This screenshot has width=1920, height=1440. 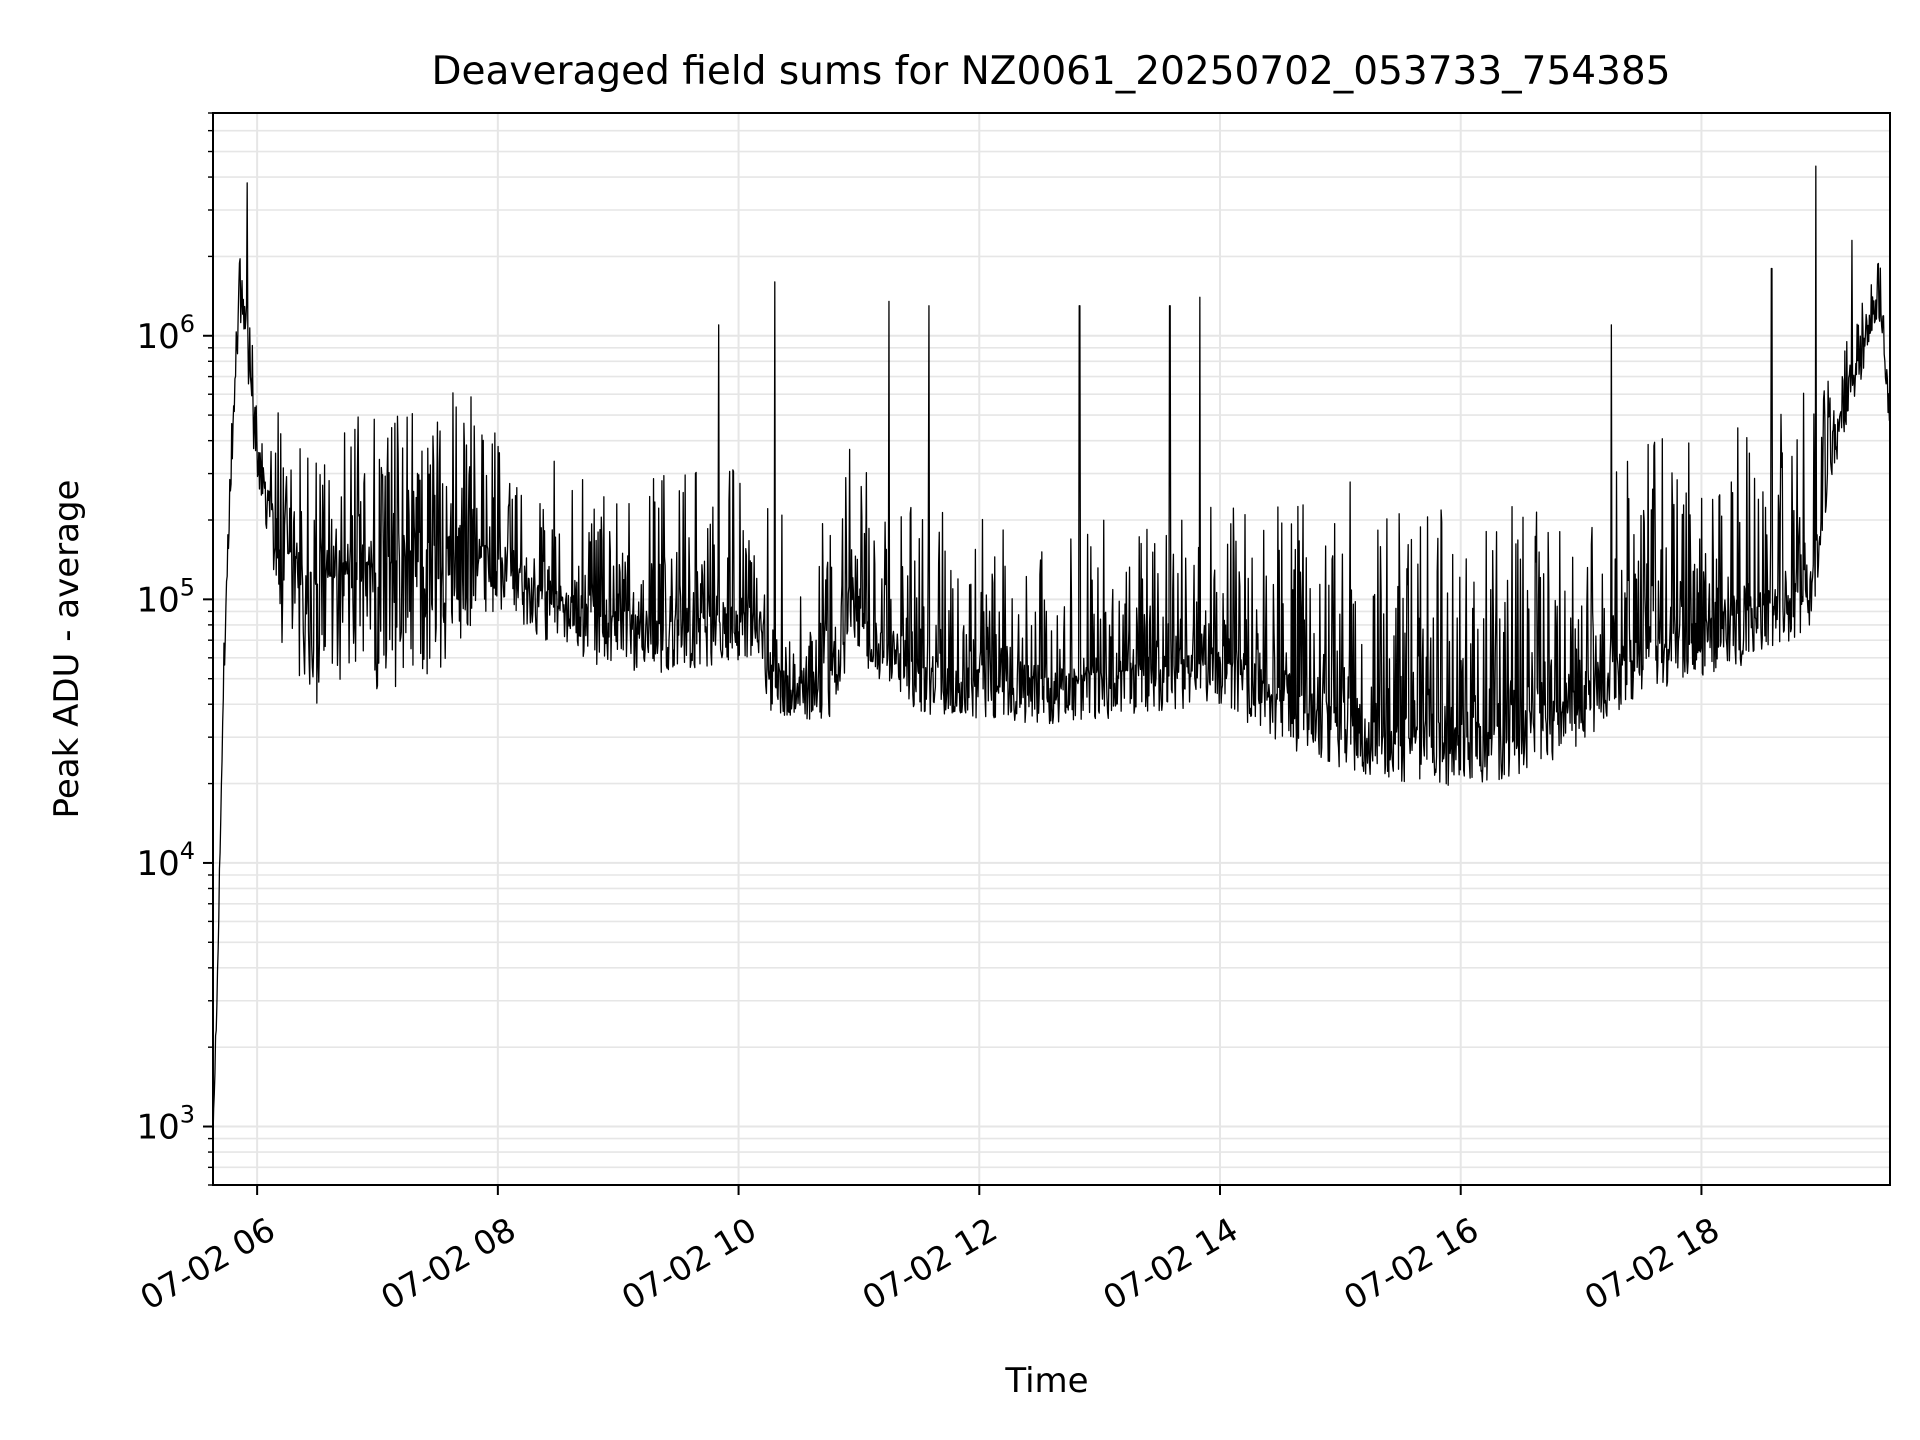 I want to click on y-tick-exponent: 3, so click(x=187, y=1115).